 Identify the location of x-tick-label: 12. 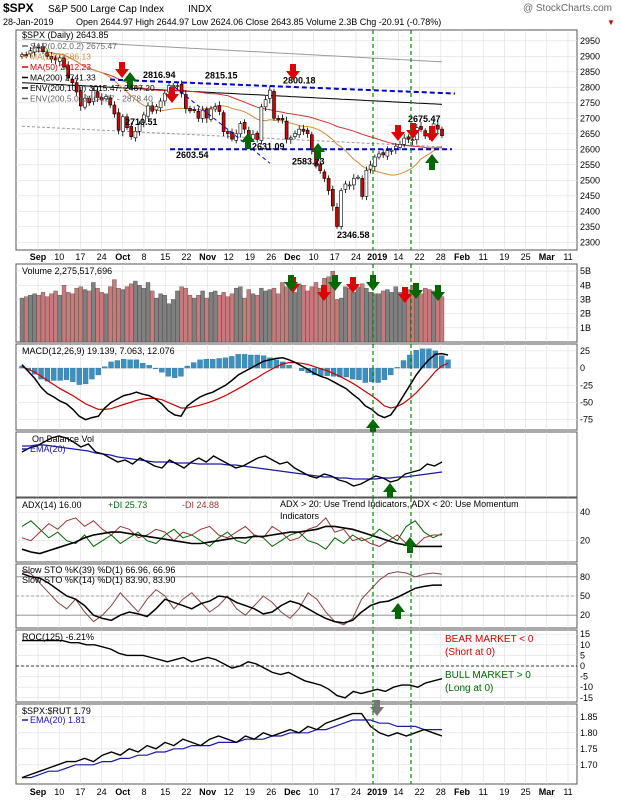
(229, 792).